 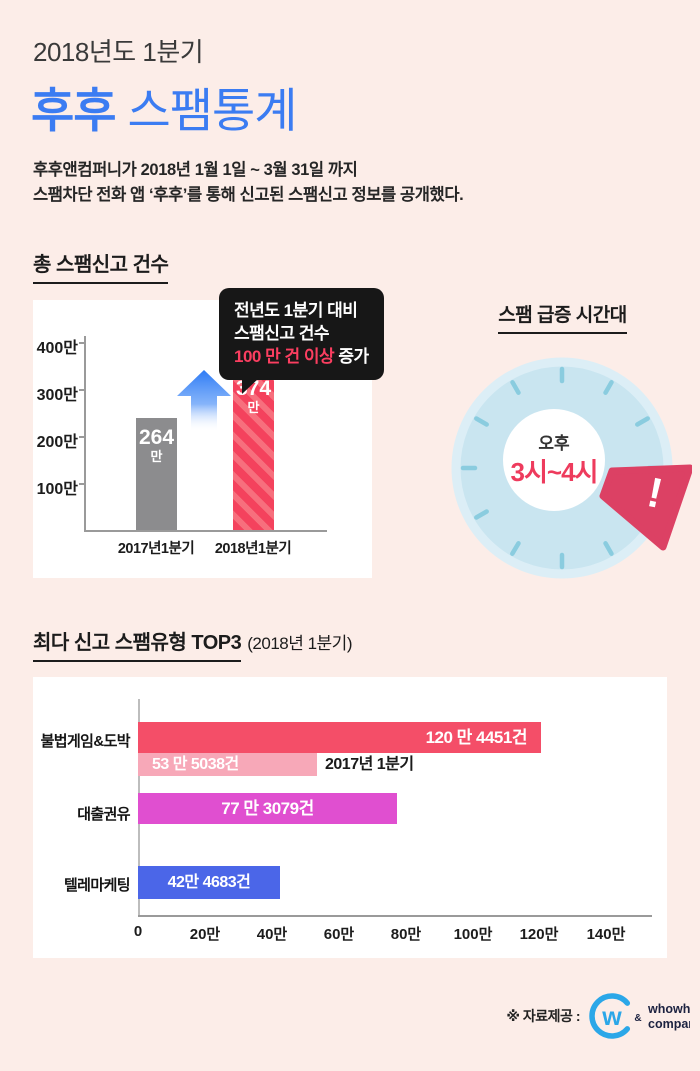 I want to click on bar-2017-value: 264, so click(x=156, y=437).